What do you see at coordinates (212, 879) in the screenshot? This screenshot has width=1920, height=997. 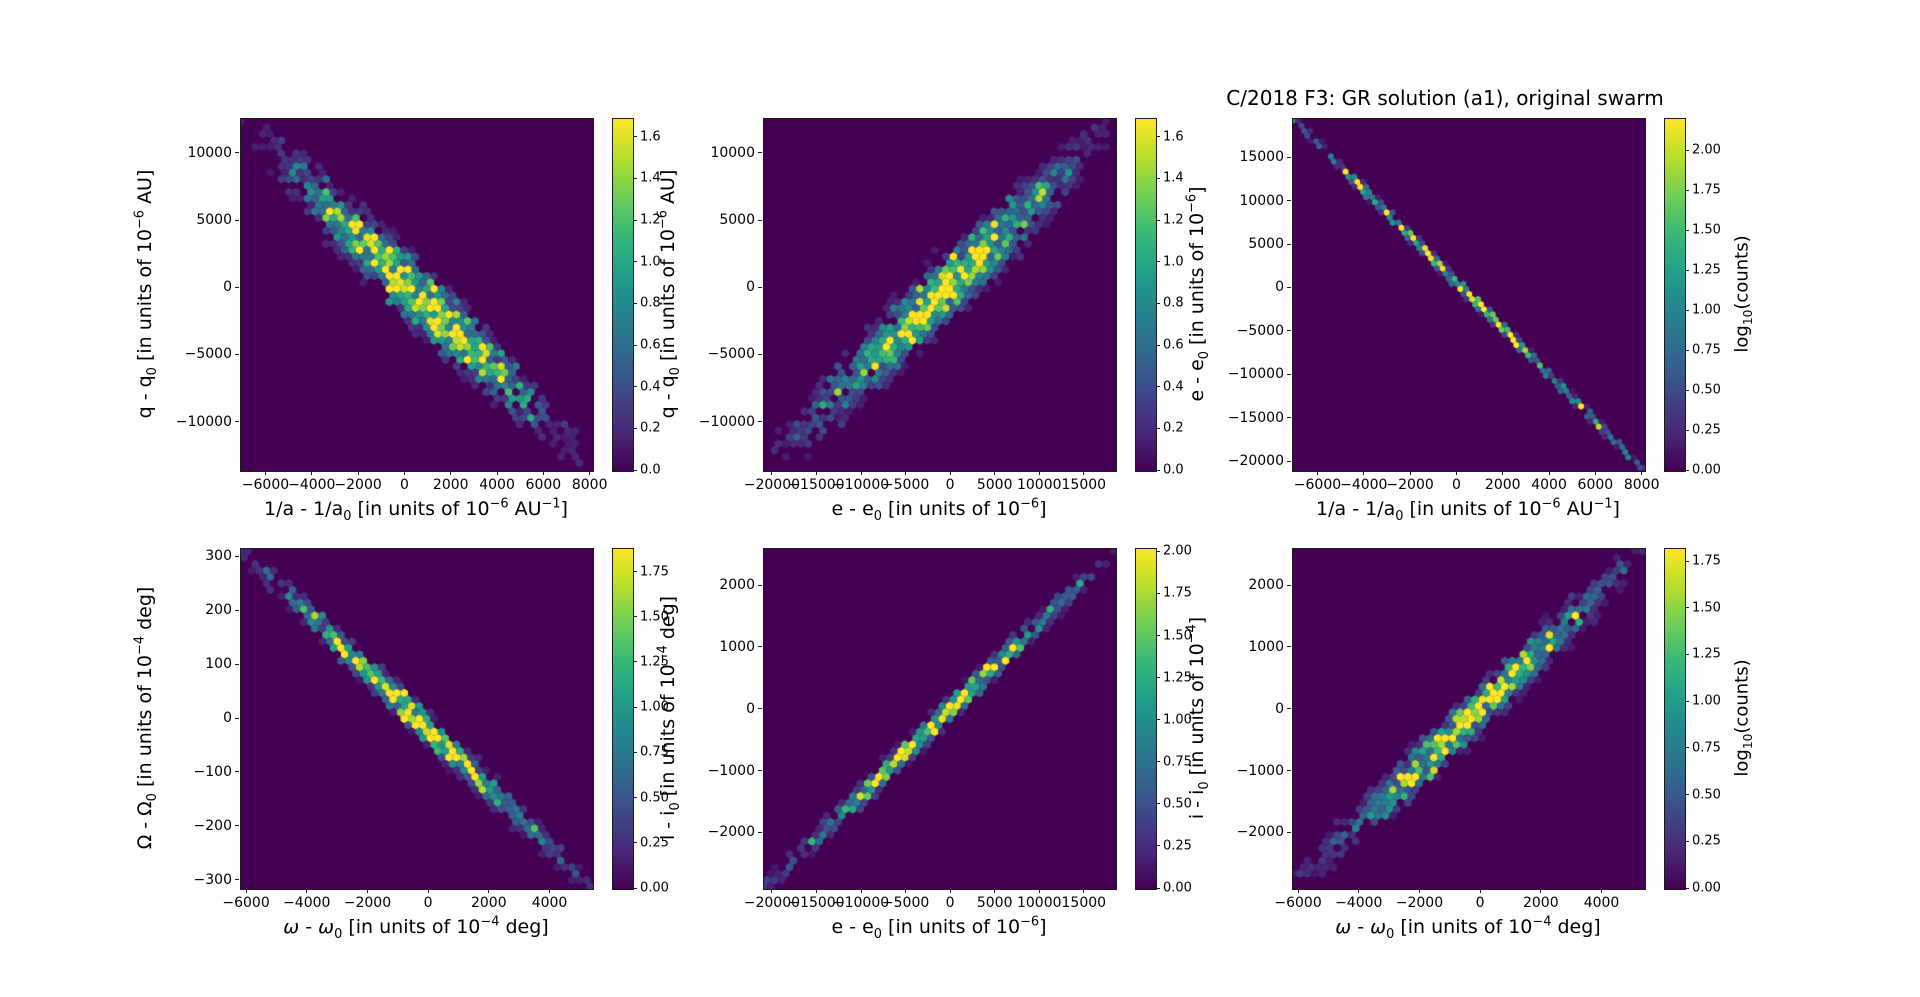 I see `y-tick-label: −300` at bounding box center [212, 879].